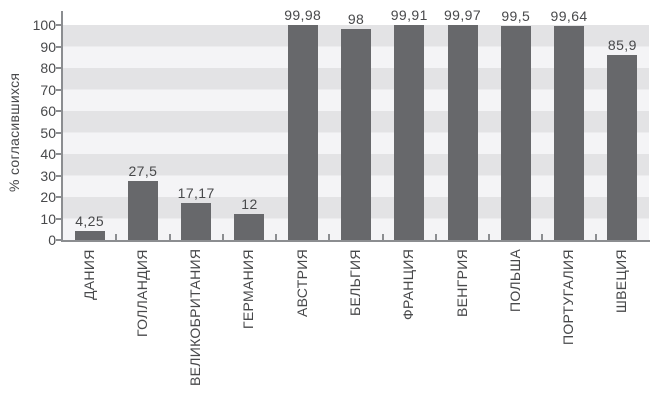  Describe the element at coordinates (62, 126) in the screenshot. I see `y-axis-line` at that location.